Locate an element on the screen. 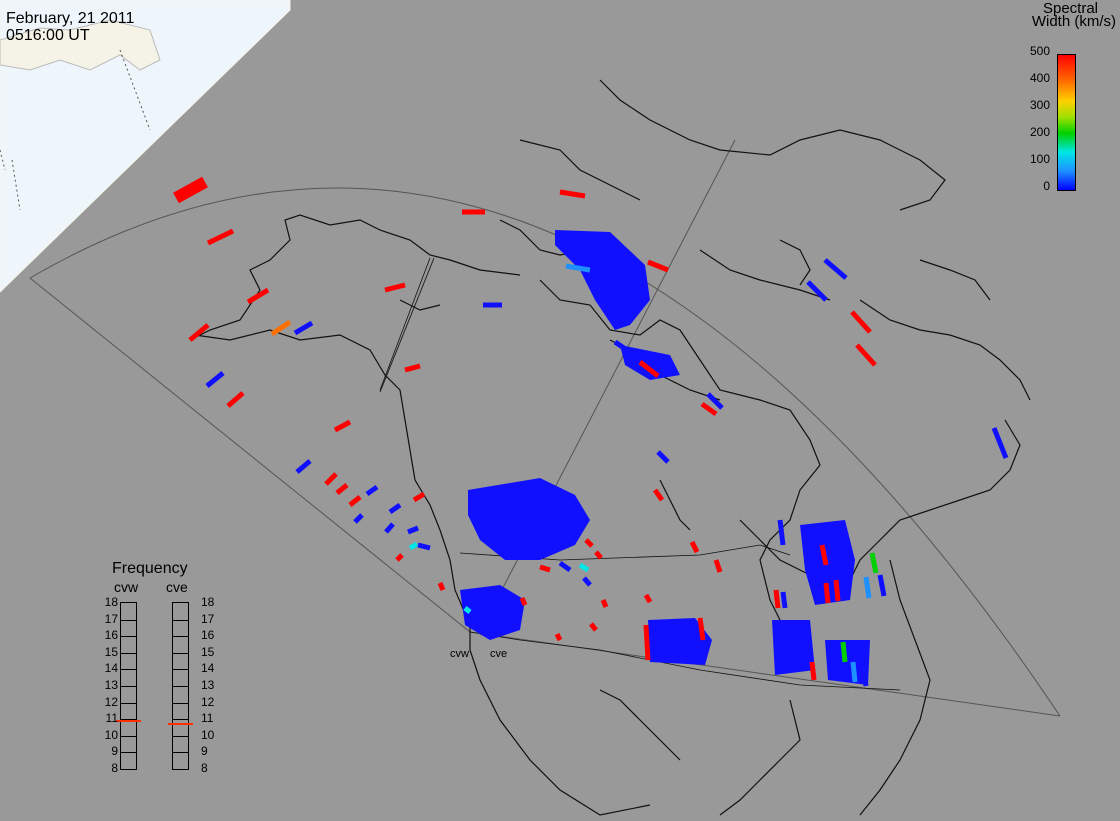  colorbar-tick: 300 is located at coordinates (1039, 105).